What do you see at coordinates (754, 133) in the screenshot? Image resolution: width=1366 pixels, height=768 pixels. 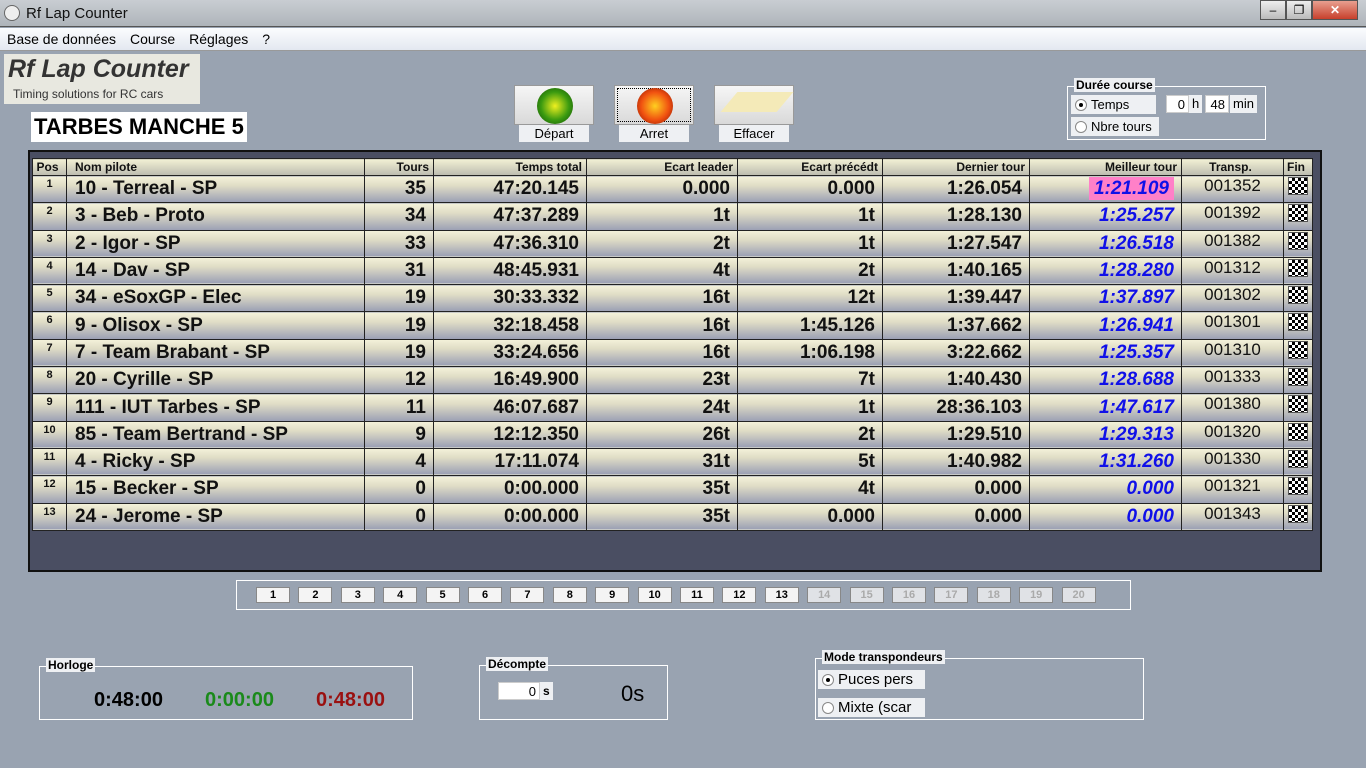 I see `clear-label: Effacer` at bounding box center [754, 133].